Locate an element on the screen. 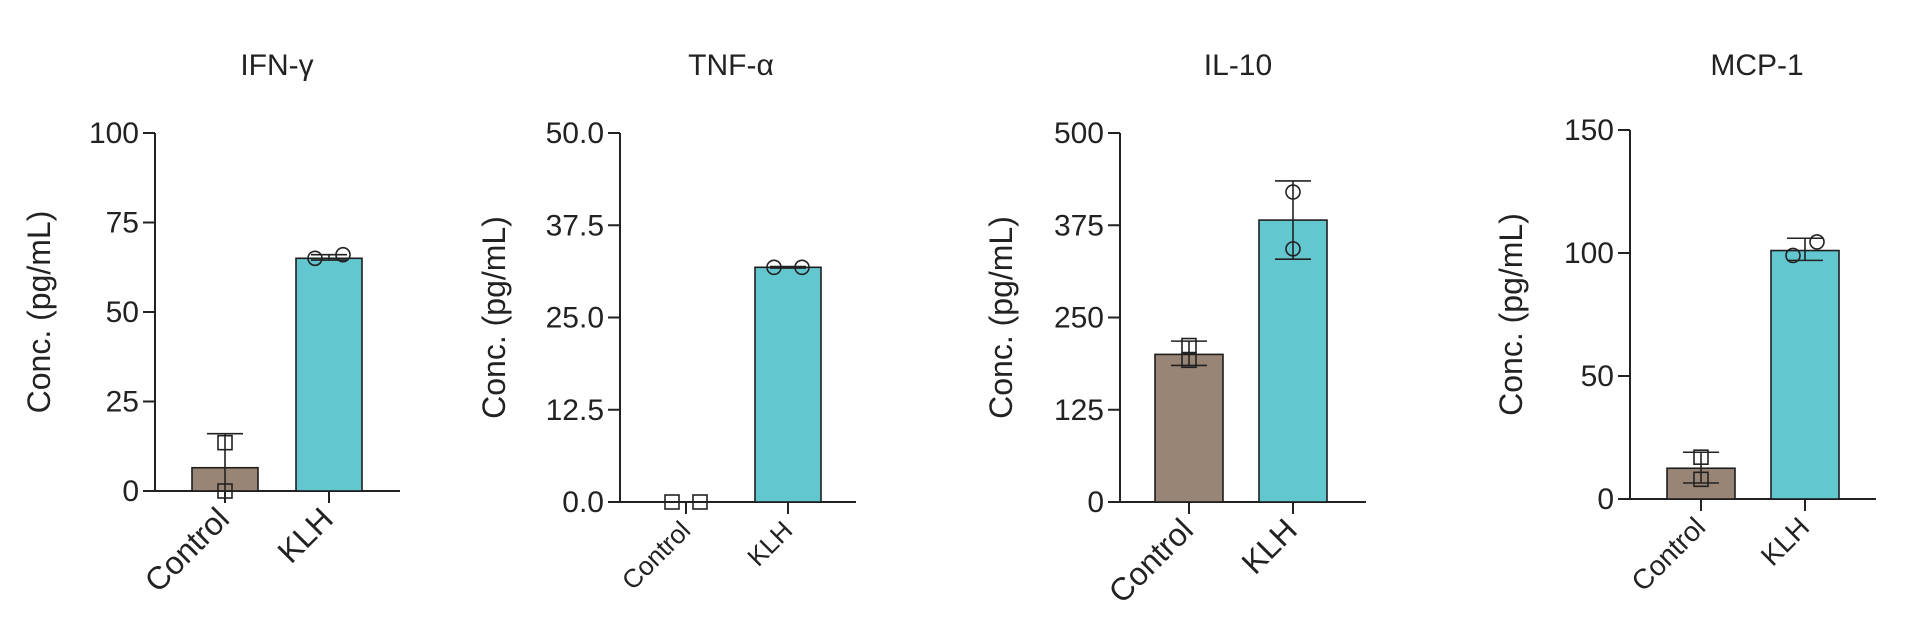 This screenshot has width=1920, height=627. y-tick-label: 12.5 is located at coordinates (575, 410).